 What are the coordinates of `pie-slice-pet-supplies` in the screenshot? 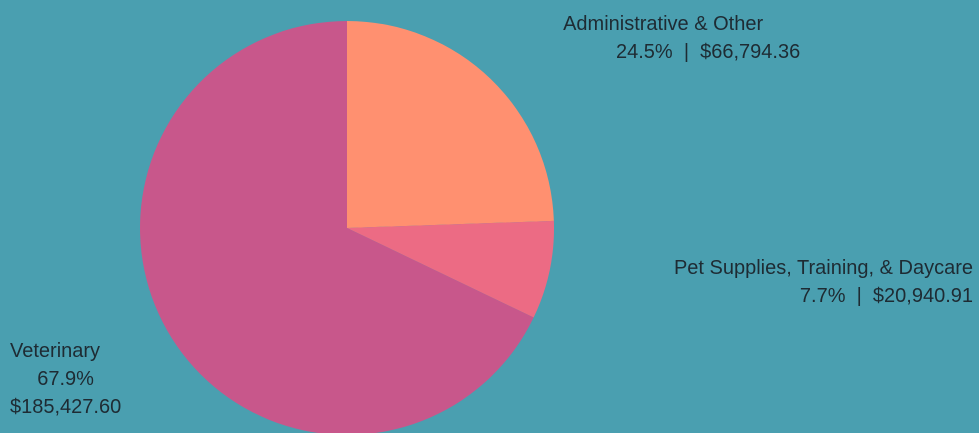 It's located at (450, 269).